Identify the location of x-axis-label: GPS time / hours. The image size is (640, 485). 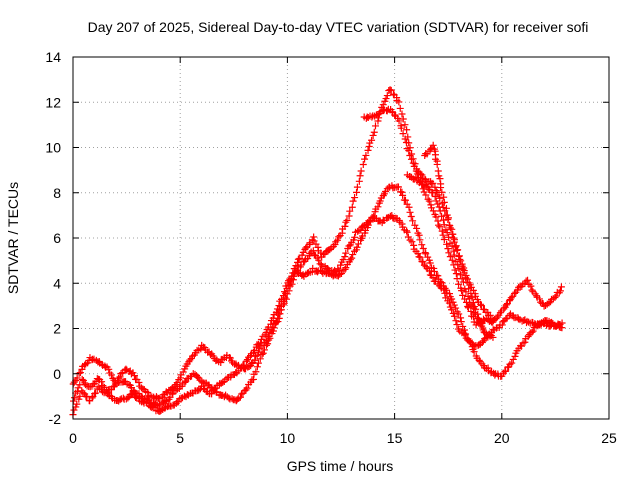
(340, 466).